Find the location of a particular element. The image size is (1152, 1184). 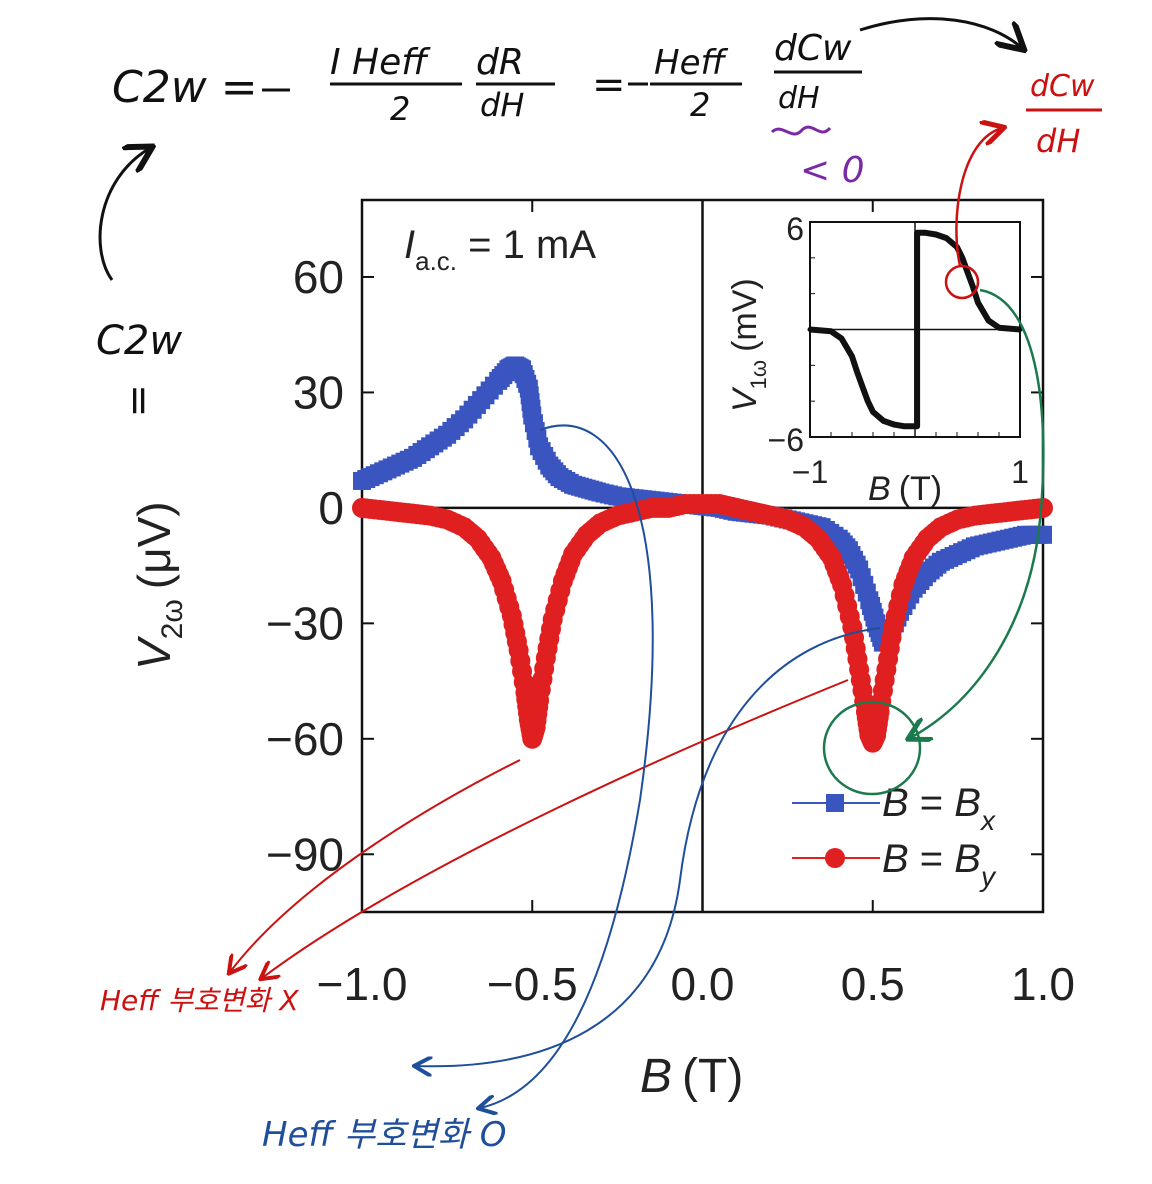

legend-by-rhs: B is located at coordinates (967, 859).